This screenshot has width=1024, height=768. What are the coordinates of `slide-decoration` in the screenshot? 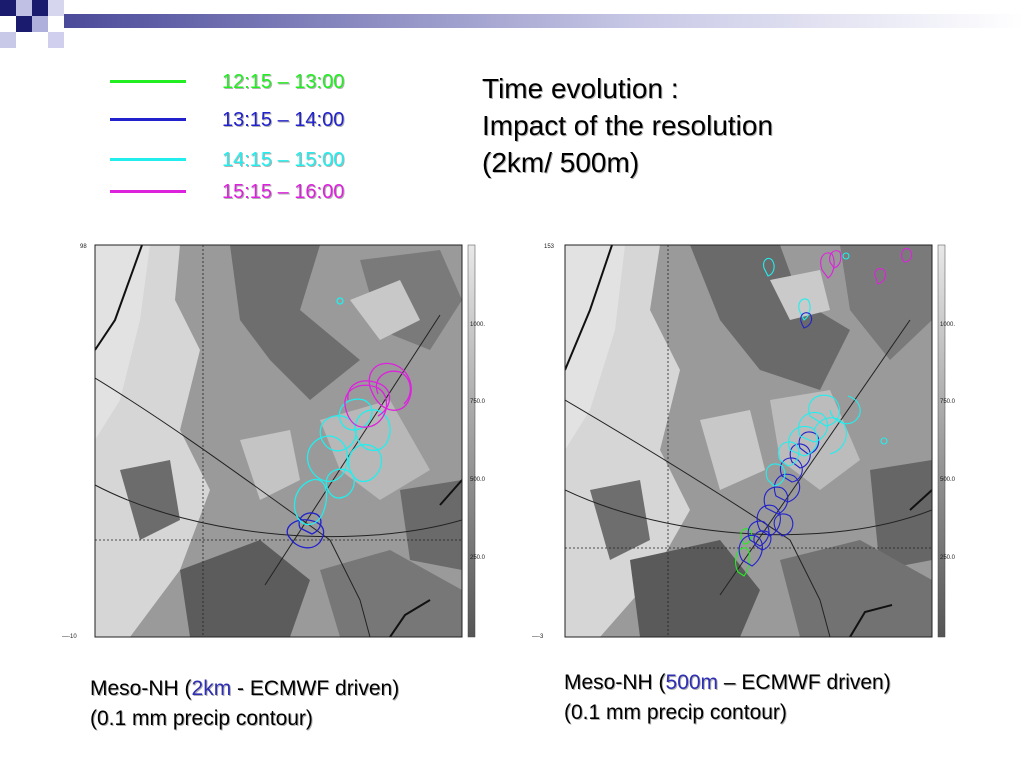 It's located at (512, 24).